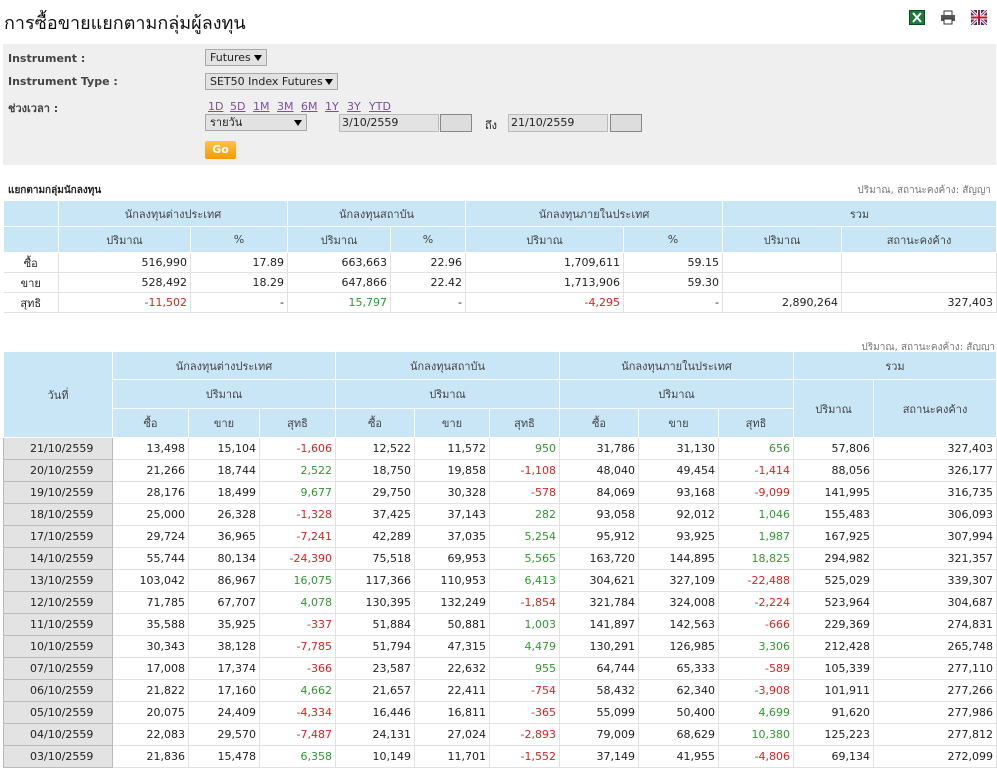  What do you see at coordinates (332, 106) in the screenshot?
I see `period-link: 1Y` at bounding box center [332, 106].